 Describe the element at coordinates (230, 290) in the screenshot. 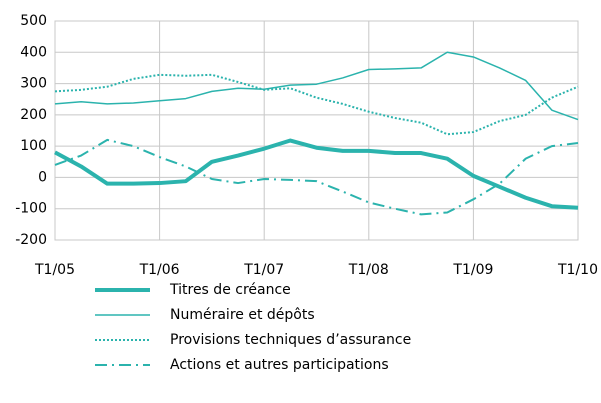

I see `legend-label: Titres de créance` at that location.